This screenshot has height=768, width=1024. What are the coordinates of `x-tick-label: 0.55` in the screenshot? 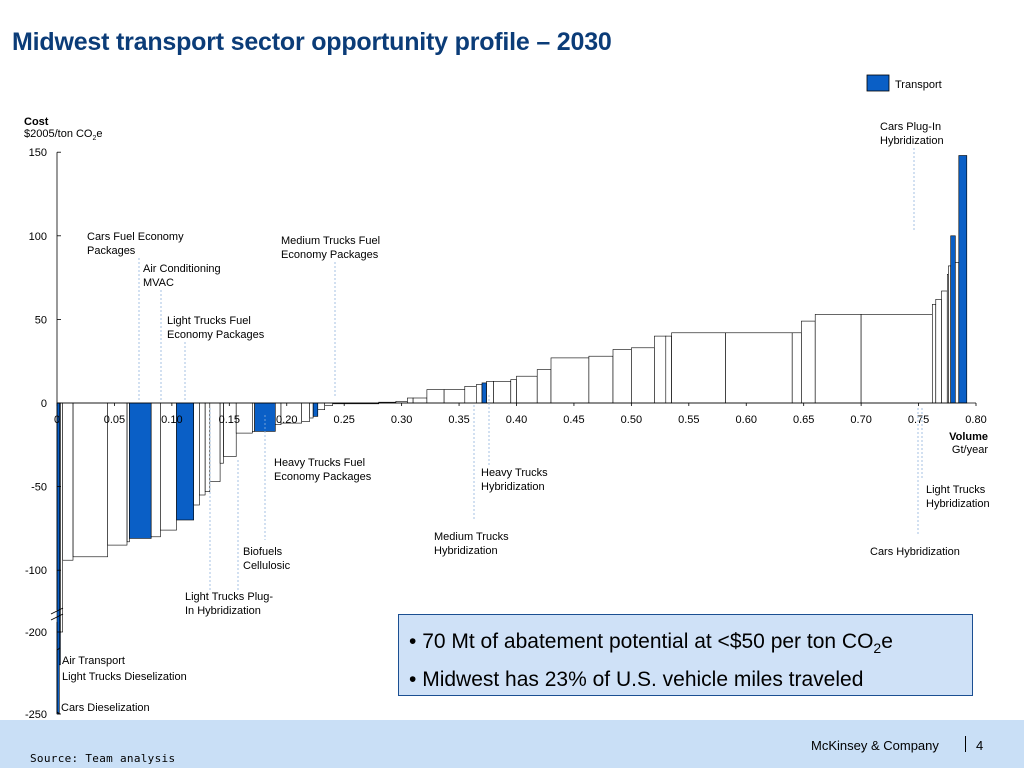 It's located at (688, 420).